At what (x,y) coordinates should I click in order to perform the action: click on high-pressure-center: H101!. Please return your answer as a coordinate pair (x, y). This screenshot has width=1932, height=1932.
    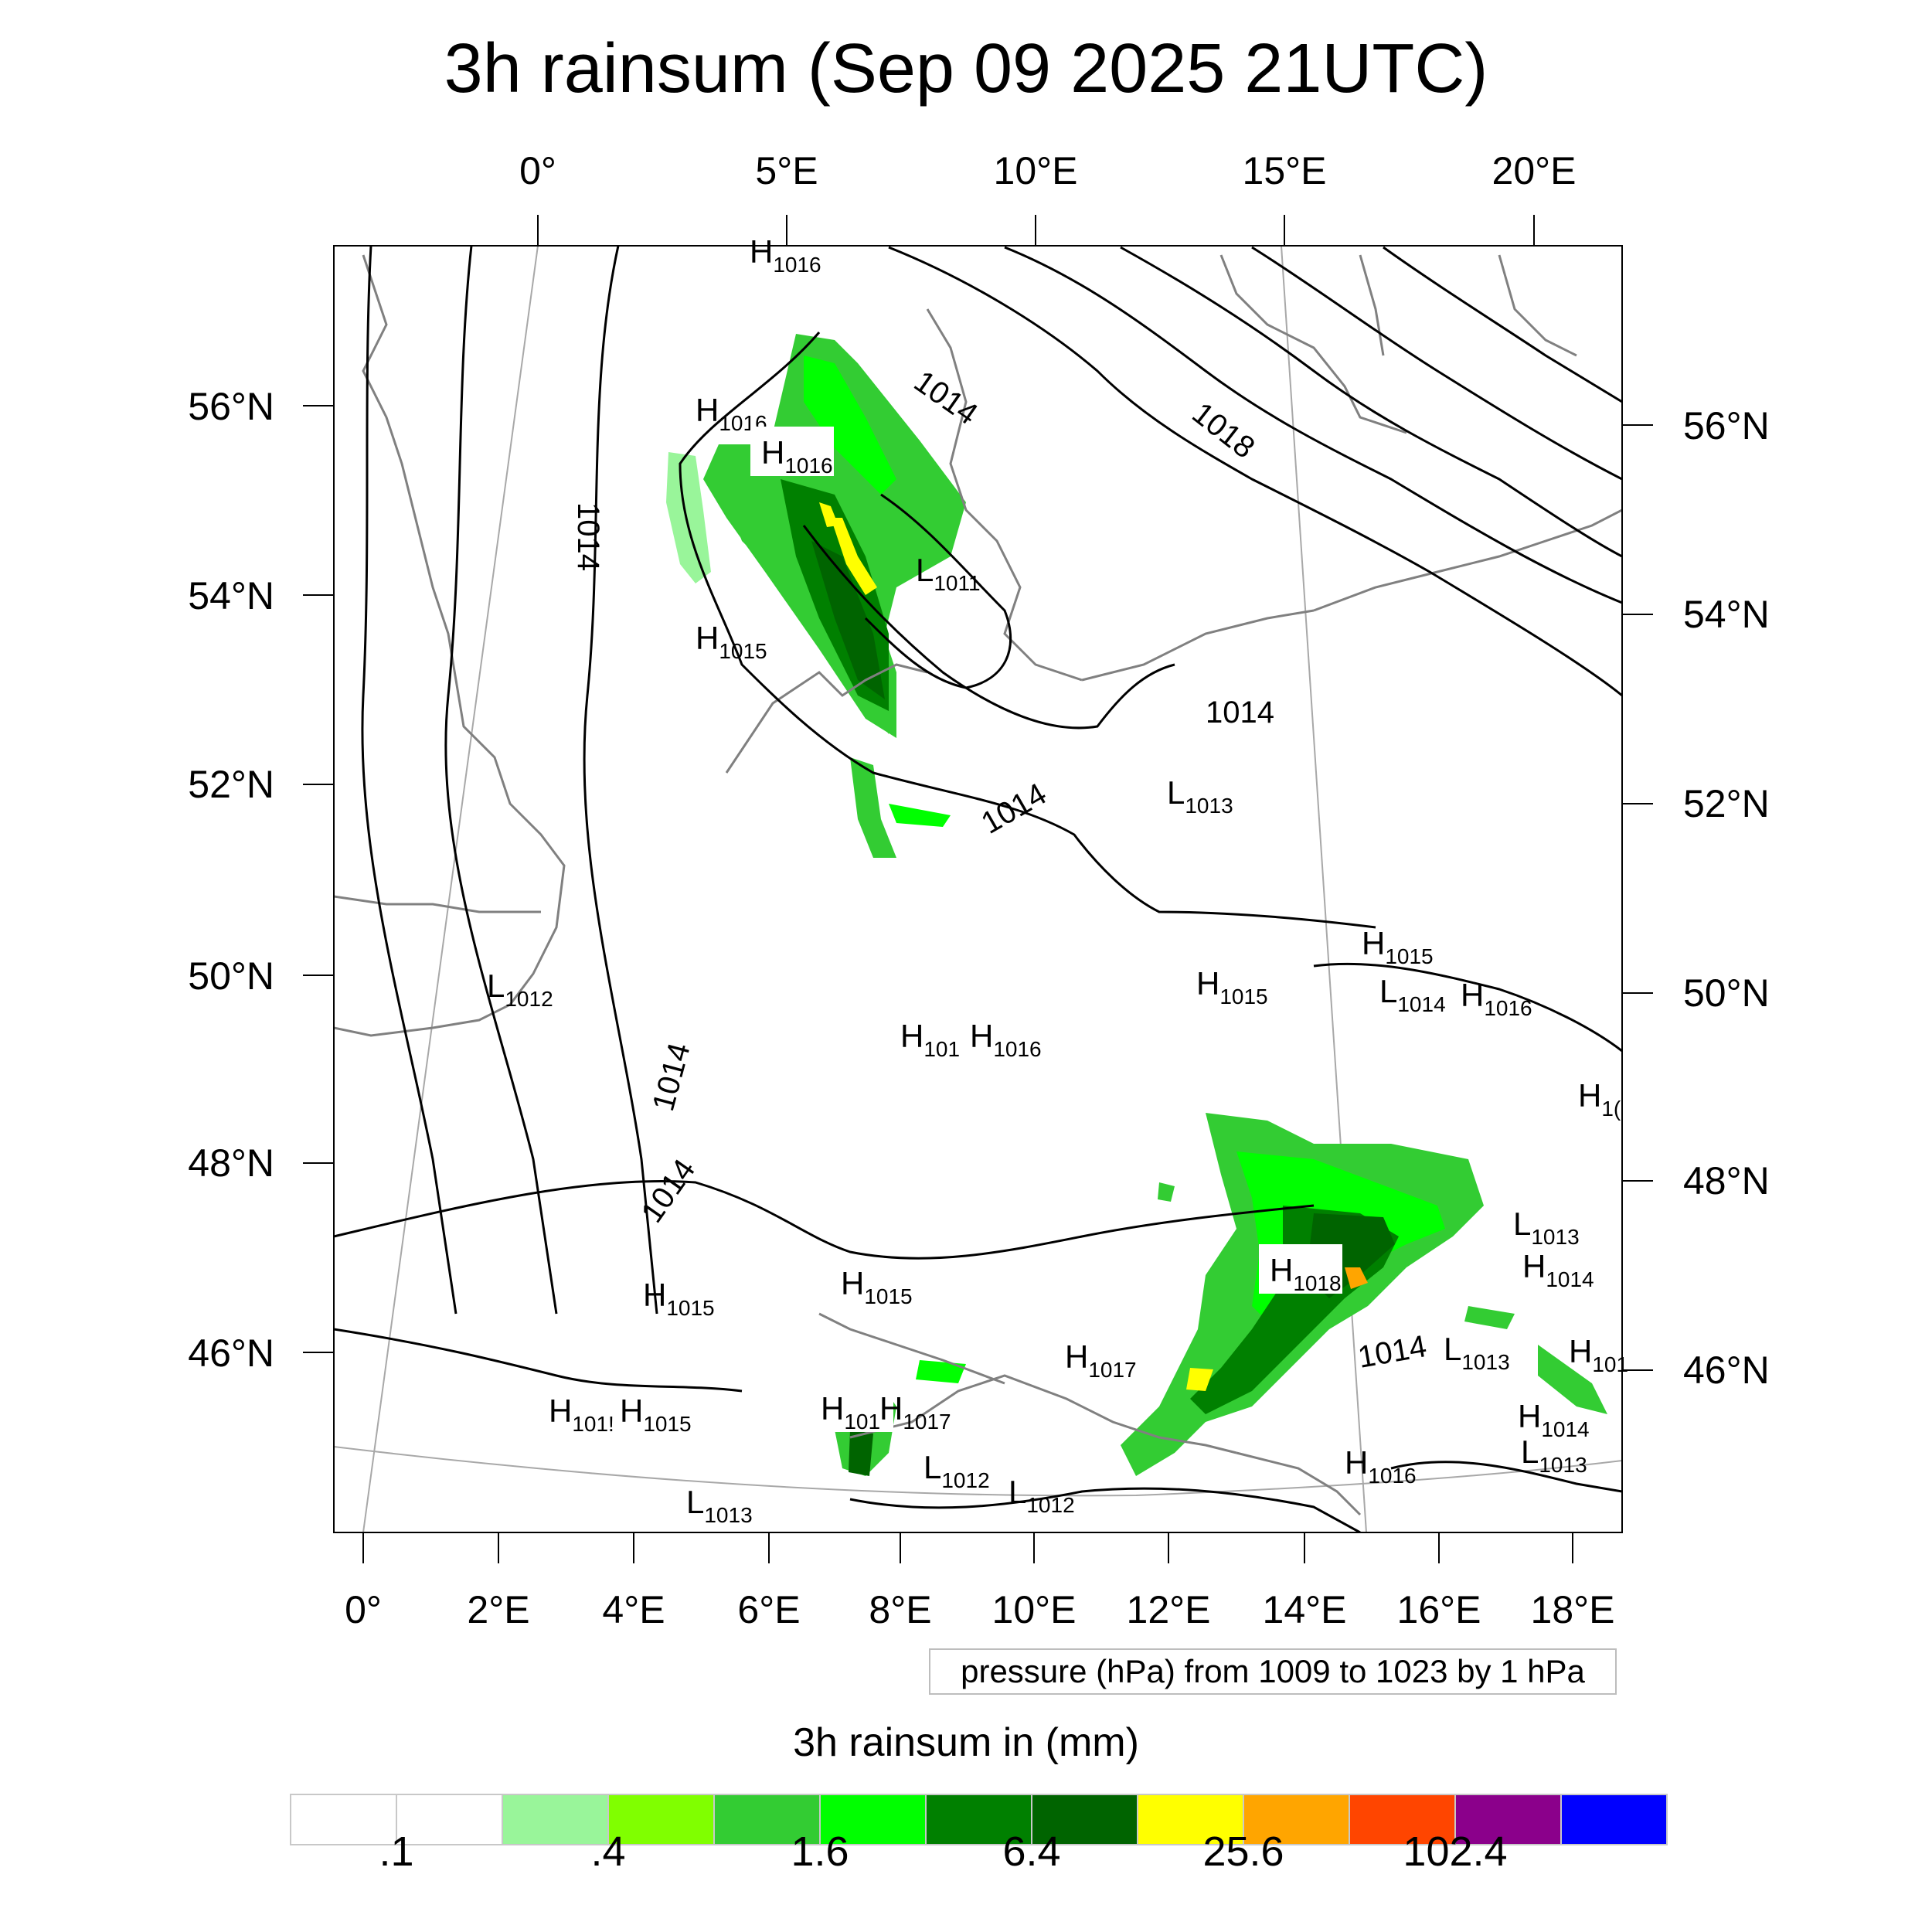
    Looking at the image, I should click on (581, 1414).